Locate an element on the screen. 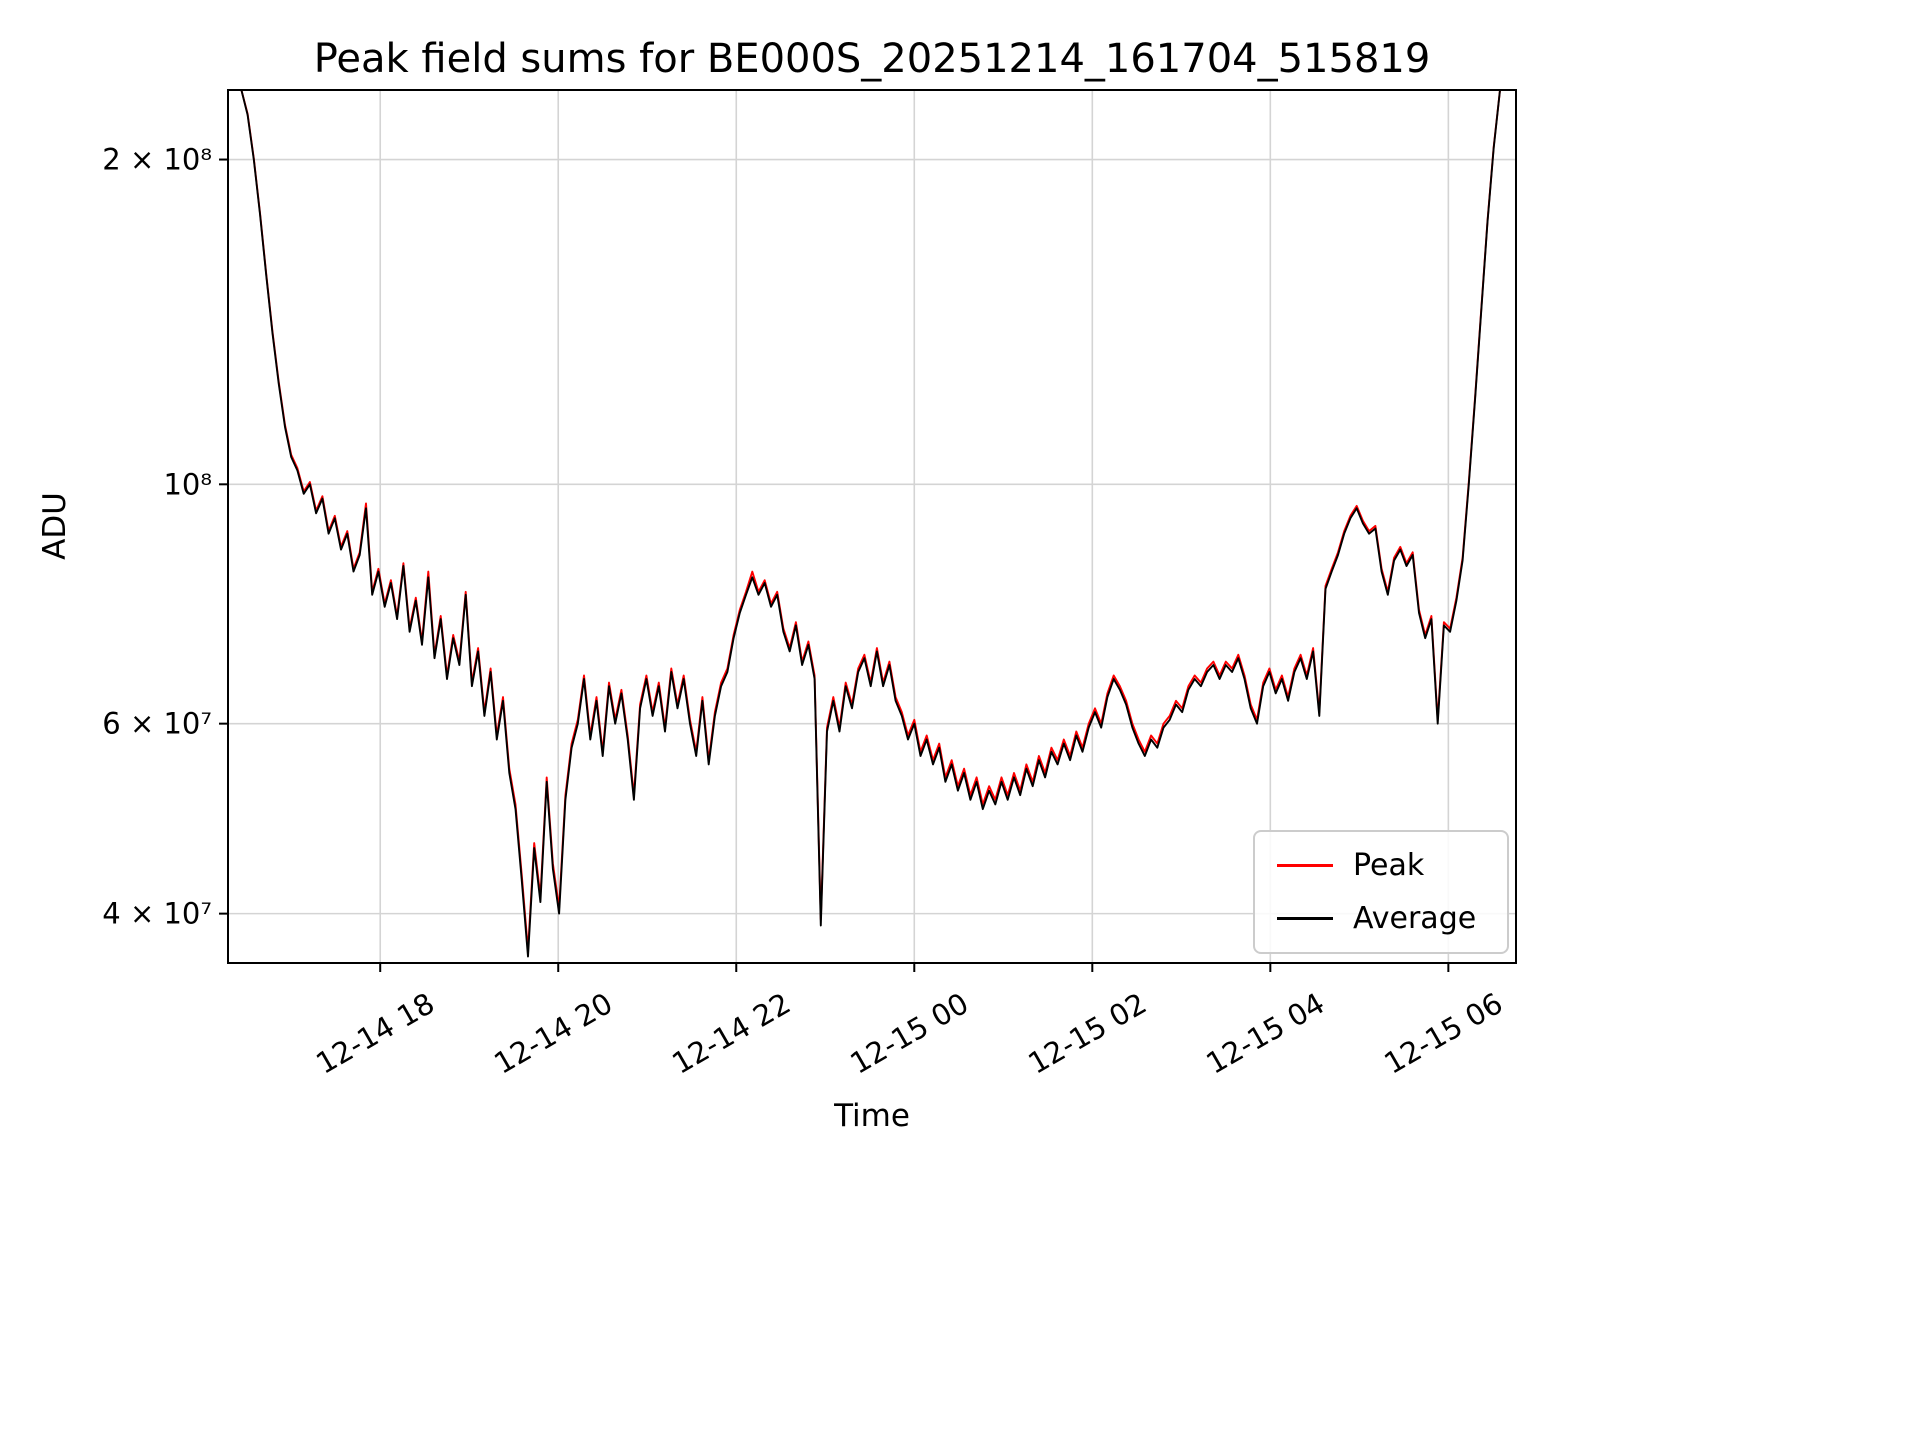 The width and height of the screenshot is (1920, 1440). x-tick-label: 12-15 04 is located at coordinates (1265, 1033).